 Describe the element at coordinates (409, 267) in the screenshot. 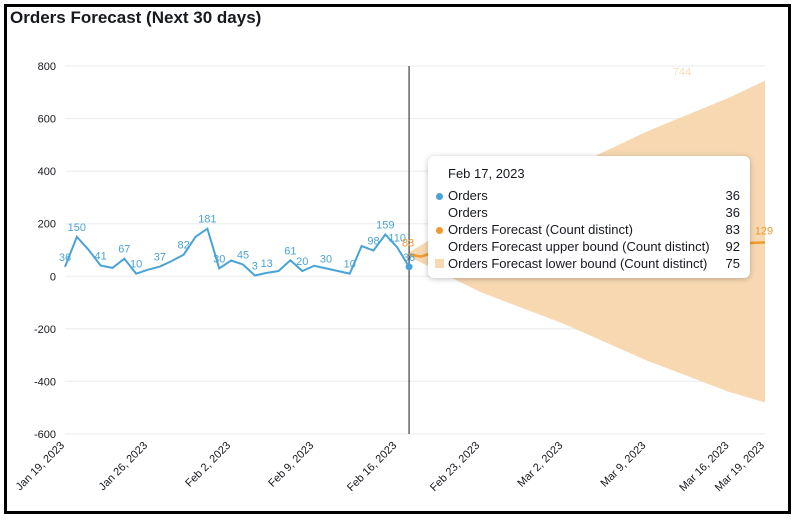

I see `orders-point` at that location.